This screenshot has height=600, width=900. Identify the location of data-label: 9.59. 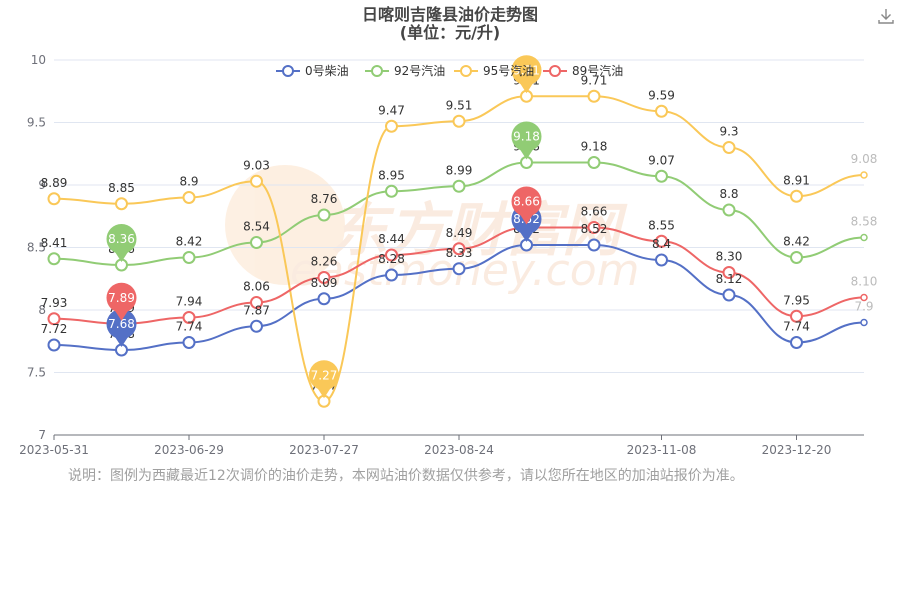
(661, 95).